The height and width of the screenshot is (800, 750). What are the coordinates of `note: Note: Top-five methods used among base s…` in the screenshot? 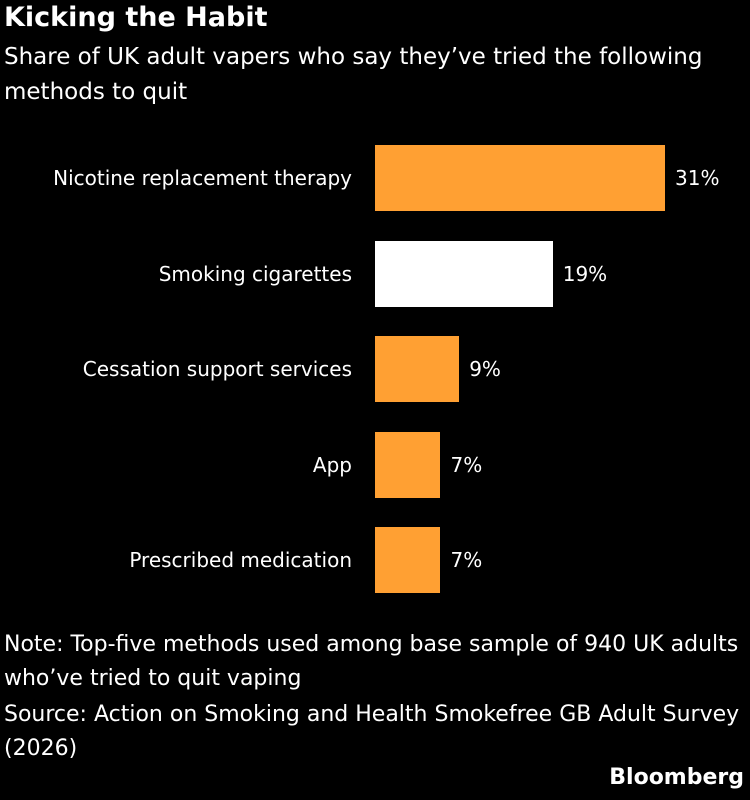 It's located at (371, 661).